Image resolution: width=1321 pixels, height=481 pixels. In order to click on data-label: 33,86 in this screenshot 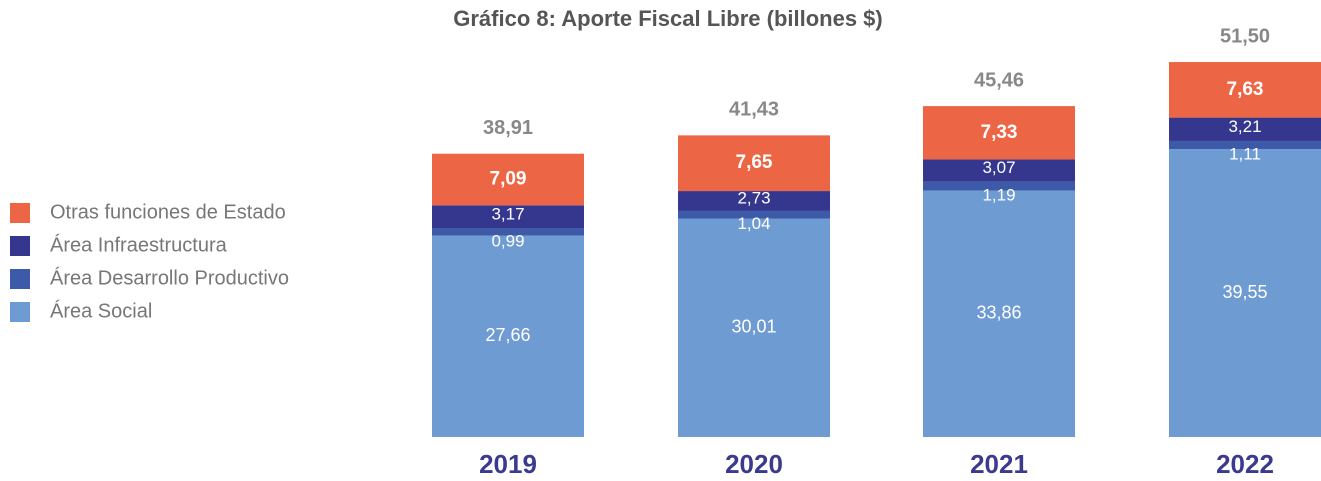, I will do `click(998, 312)`.